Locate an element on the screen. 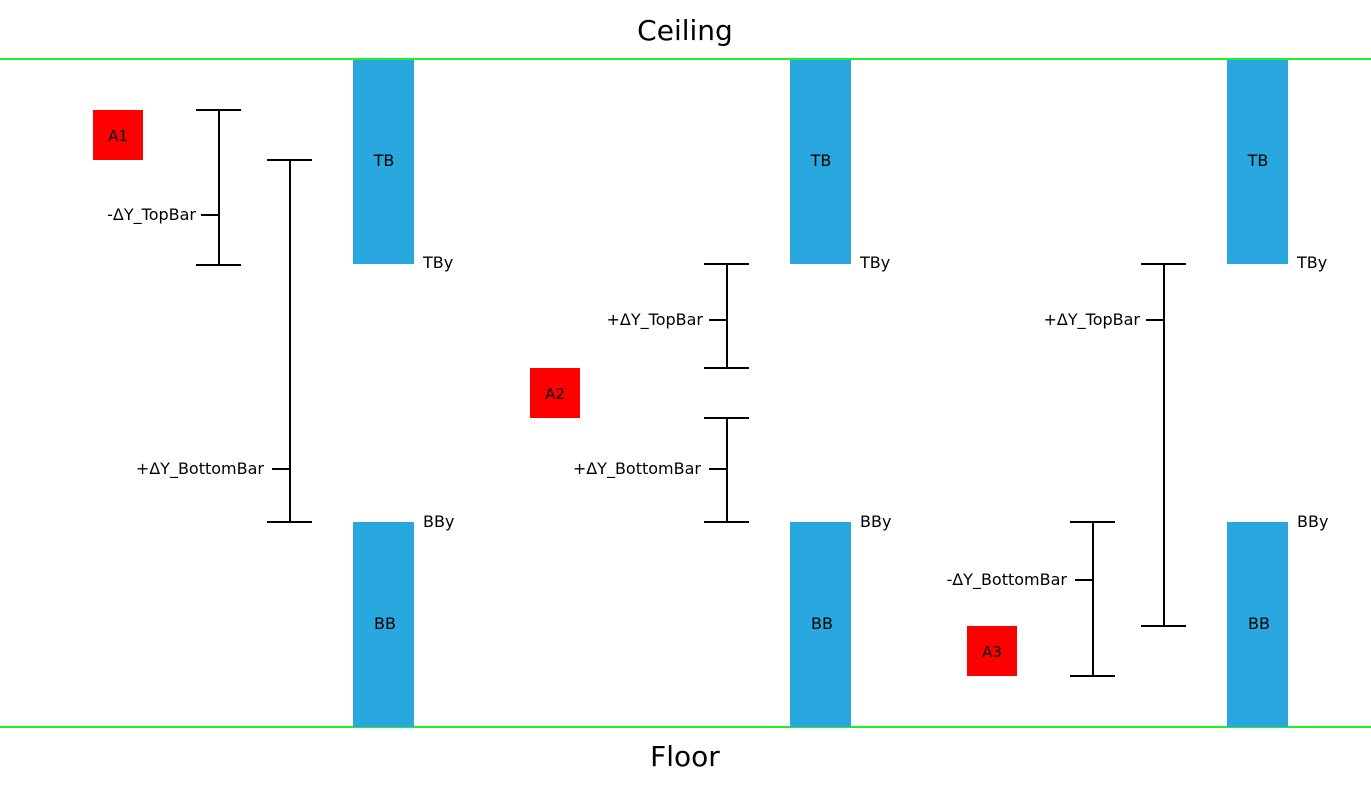  agent-label: A2 is located at coordinates (555, 394).